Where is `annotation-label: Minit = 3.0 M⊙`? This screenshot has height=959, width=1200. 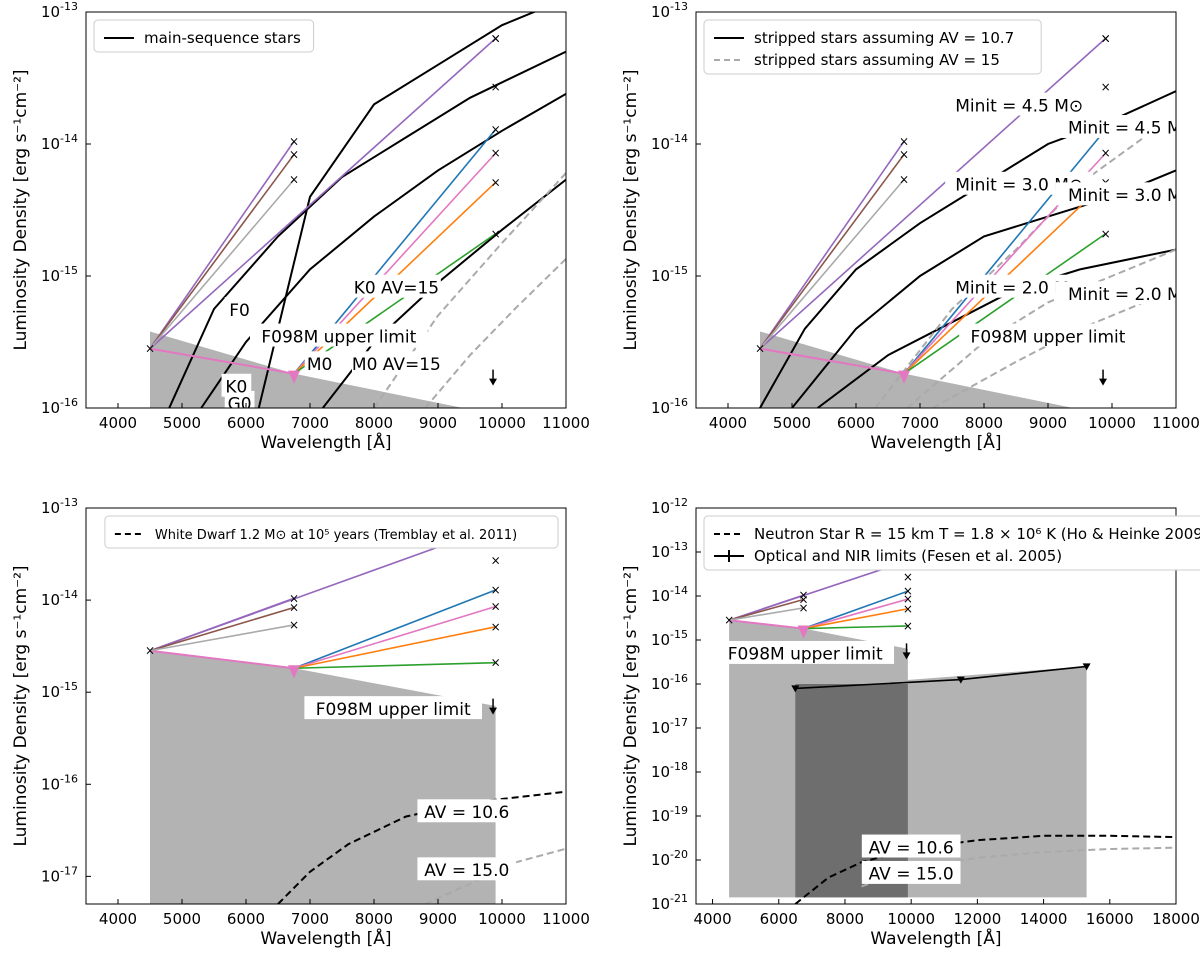 annotation-label: Minit = 3.0 M⊙ is located at coordinates (1019, 185).